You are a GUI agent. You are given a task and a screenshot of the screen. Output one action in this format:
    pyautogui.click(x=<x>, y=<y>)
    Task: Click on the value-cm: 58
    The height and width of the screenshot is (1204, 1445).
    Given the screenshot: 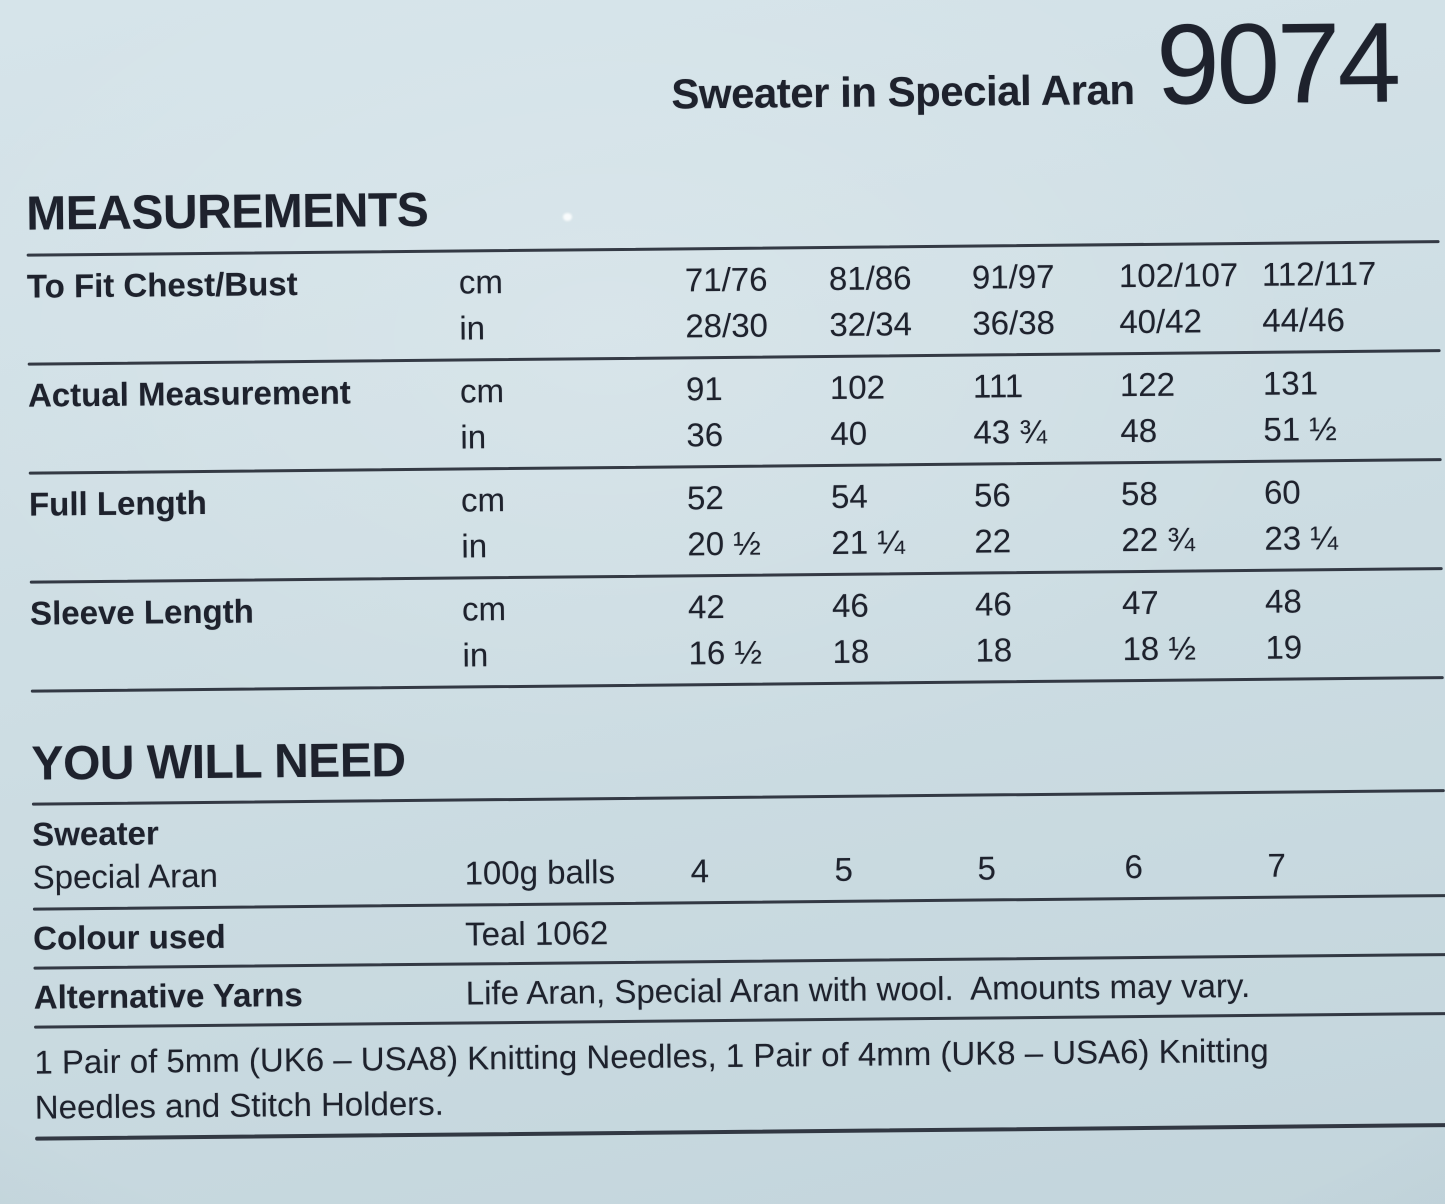 What is the action you would take?
    pyautogui.click(x=1139, y=493)
    